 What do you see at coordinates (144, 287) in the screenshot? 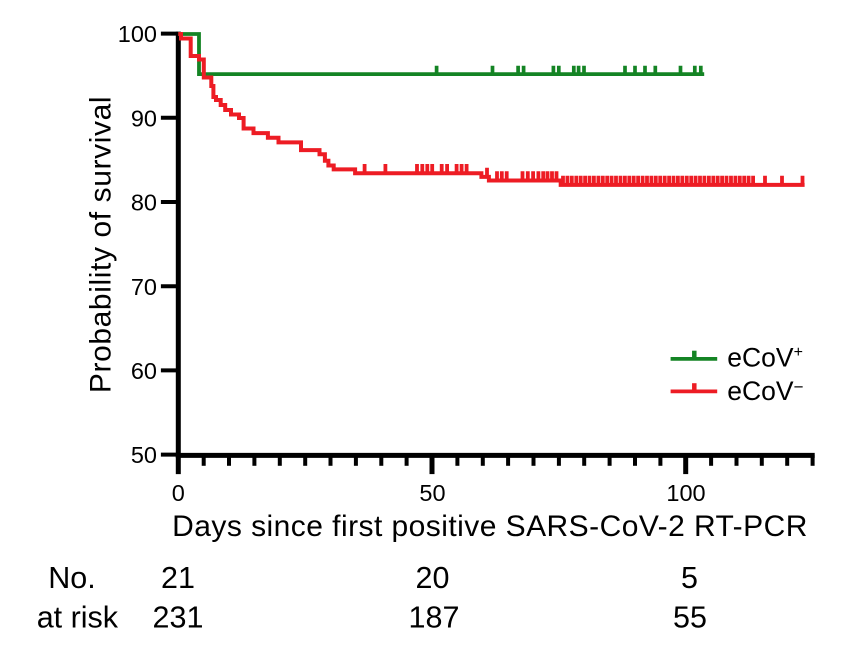
I see `svg-text: 70` at bounding box center [144, 287].